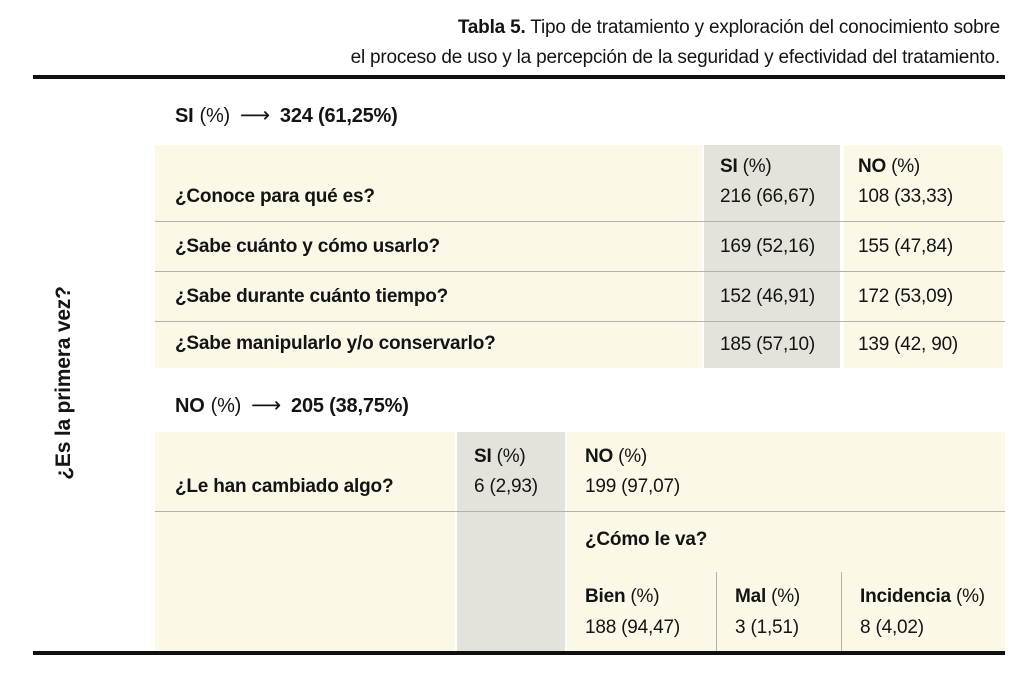 This screenshot has width=1024, height=692. Describe the element at coordinates (190, 406) in the screenshot. I see `no-branch-prefix: NO` at that location.